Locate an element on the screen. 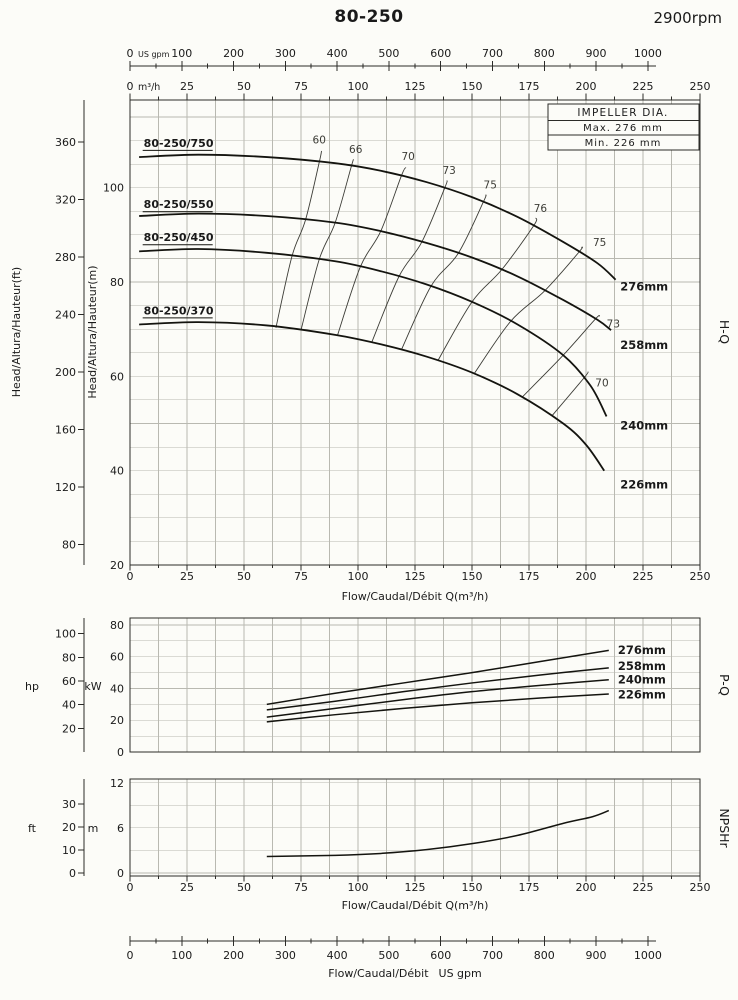 The height and width of the screenshot is (1000, 738). top-gpm-axis-tick-label: 600 is located at coordinates (440, 53).